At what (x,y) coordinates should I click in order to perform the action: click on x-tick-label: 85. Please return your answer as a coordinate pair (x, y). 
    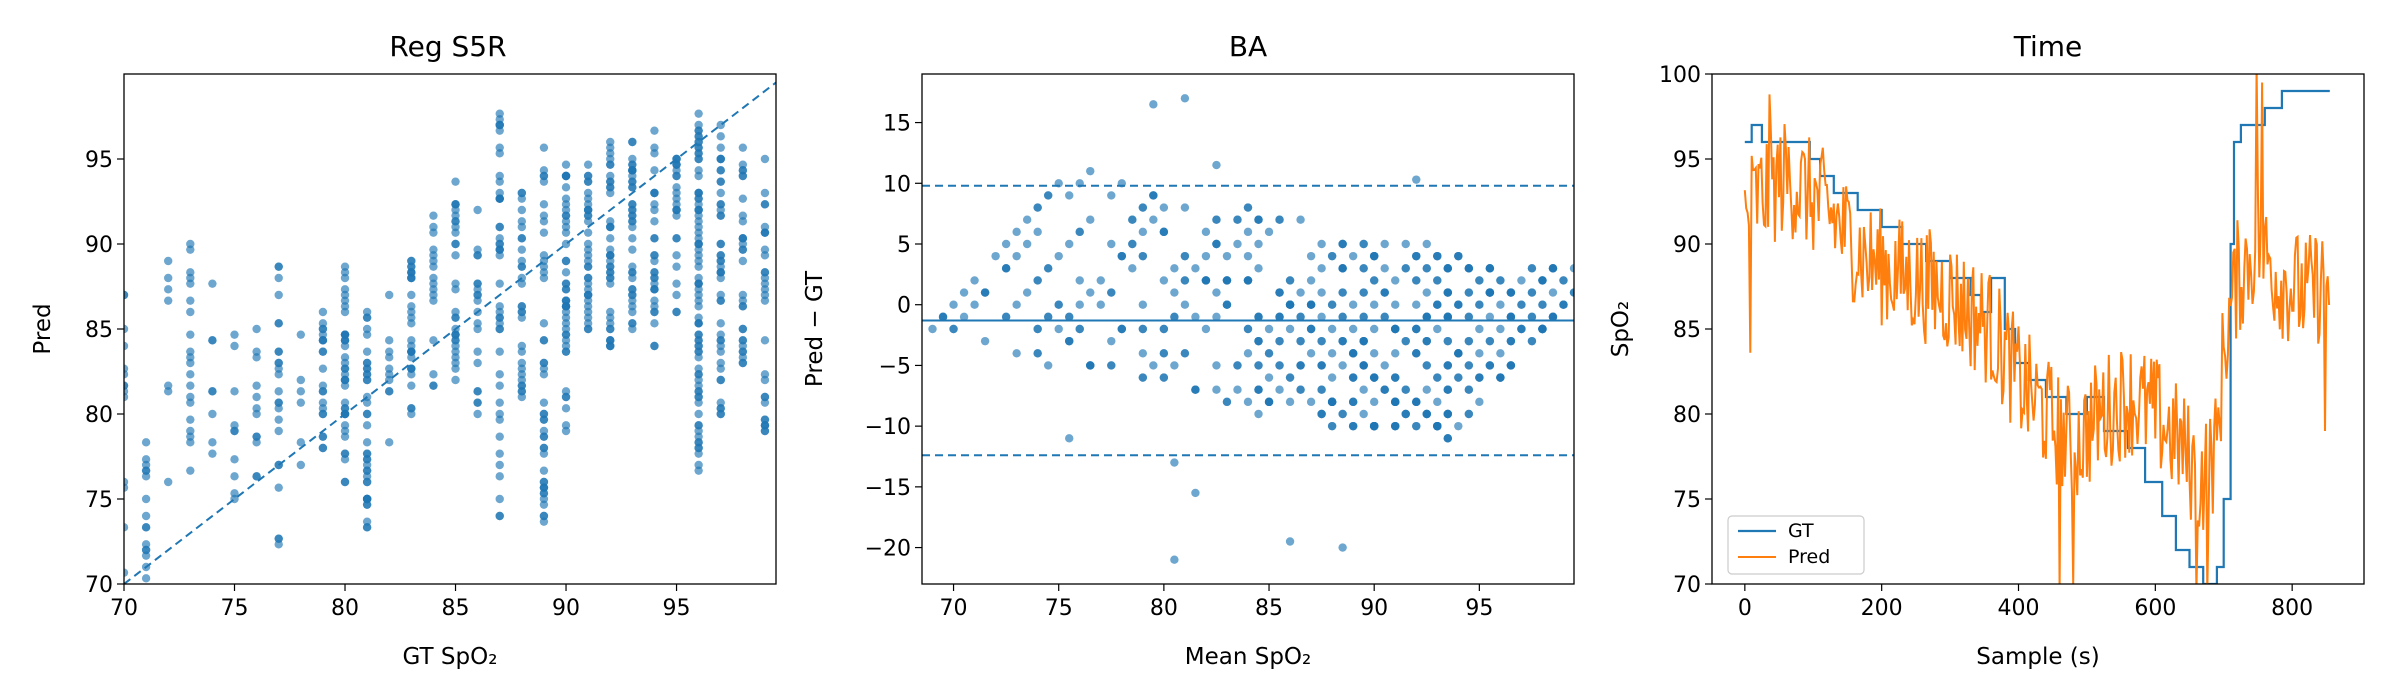
    Looking at the image, I should click on (1269, 608).